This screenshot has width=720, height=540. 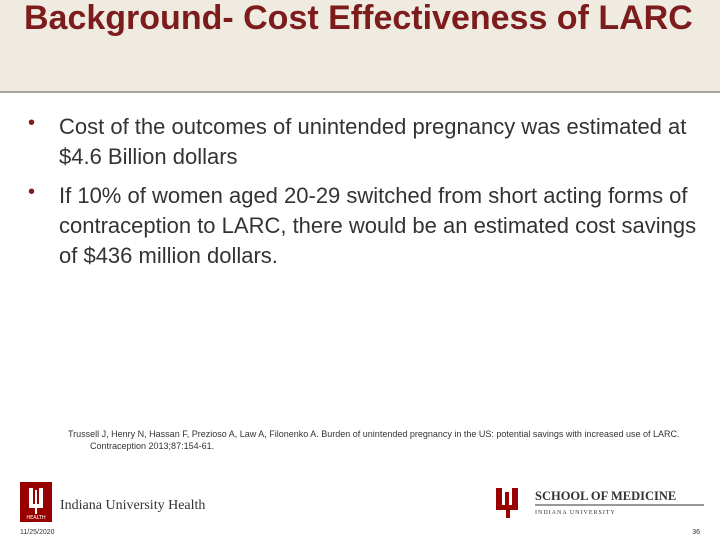 I want to click on badge-label: HEALTH, so click(x=35, y=518).